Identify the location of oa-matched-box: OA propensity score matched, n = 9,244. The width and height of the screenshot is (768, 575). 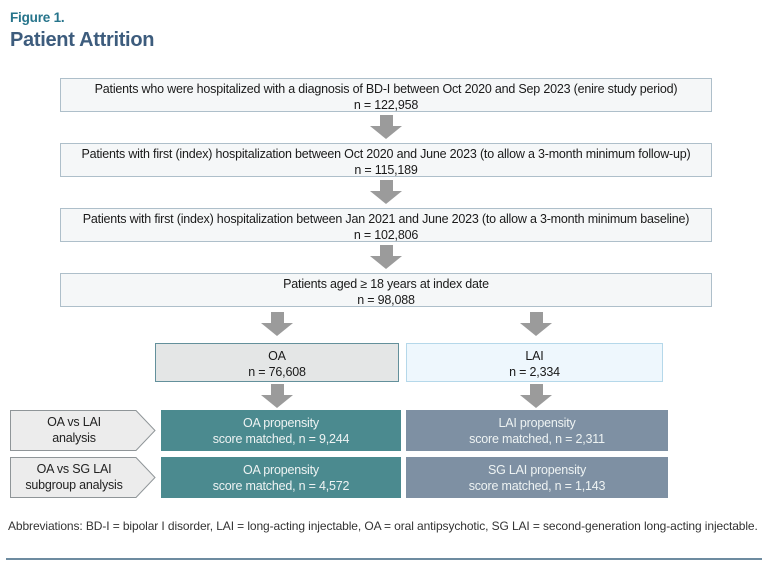
(281, 430).